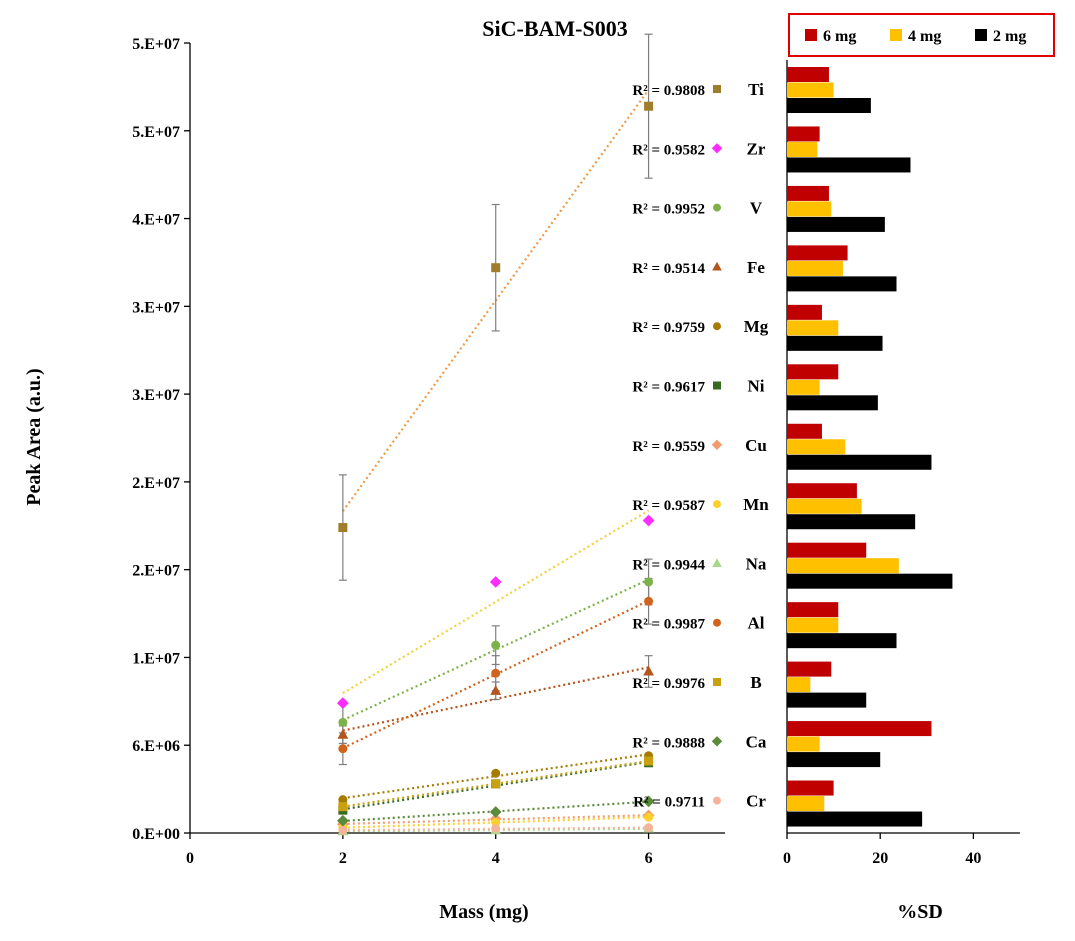  I want to click on bar-mn-4mg, so click(824, 506).